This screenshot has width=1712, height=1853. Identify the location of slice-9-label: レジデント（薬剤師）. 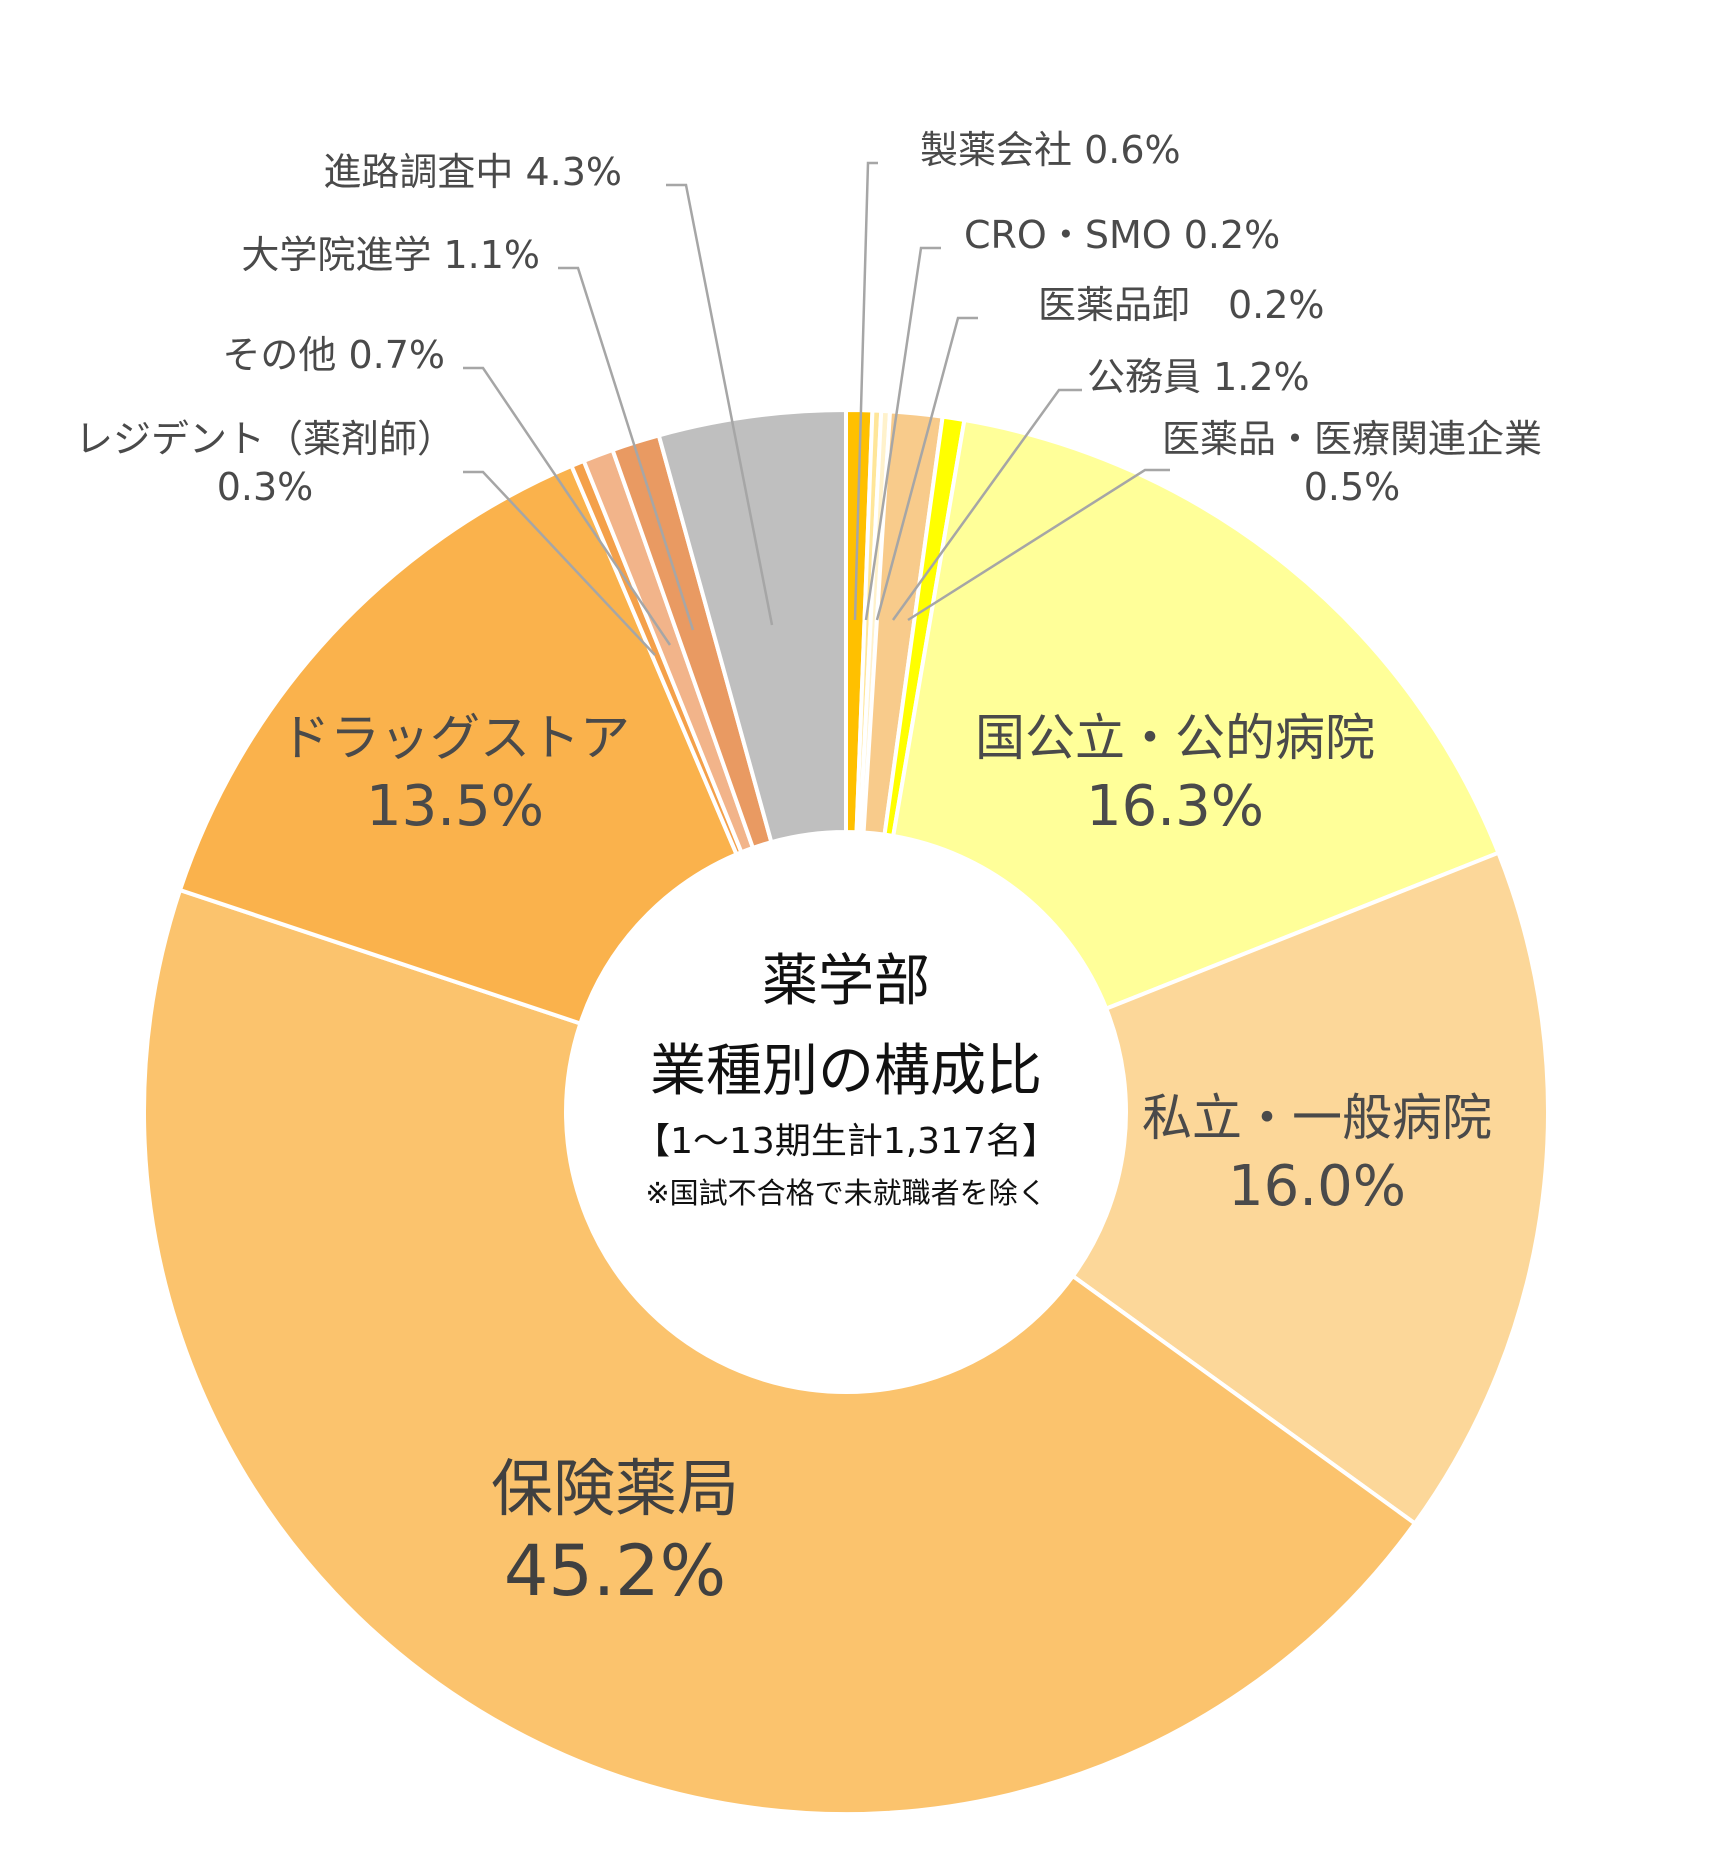
(265, 439).